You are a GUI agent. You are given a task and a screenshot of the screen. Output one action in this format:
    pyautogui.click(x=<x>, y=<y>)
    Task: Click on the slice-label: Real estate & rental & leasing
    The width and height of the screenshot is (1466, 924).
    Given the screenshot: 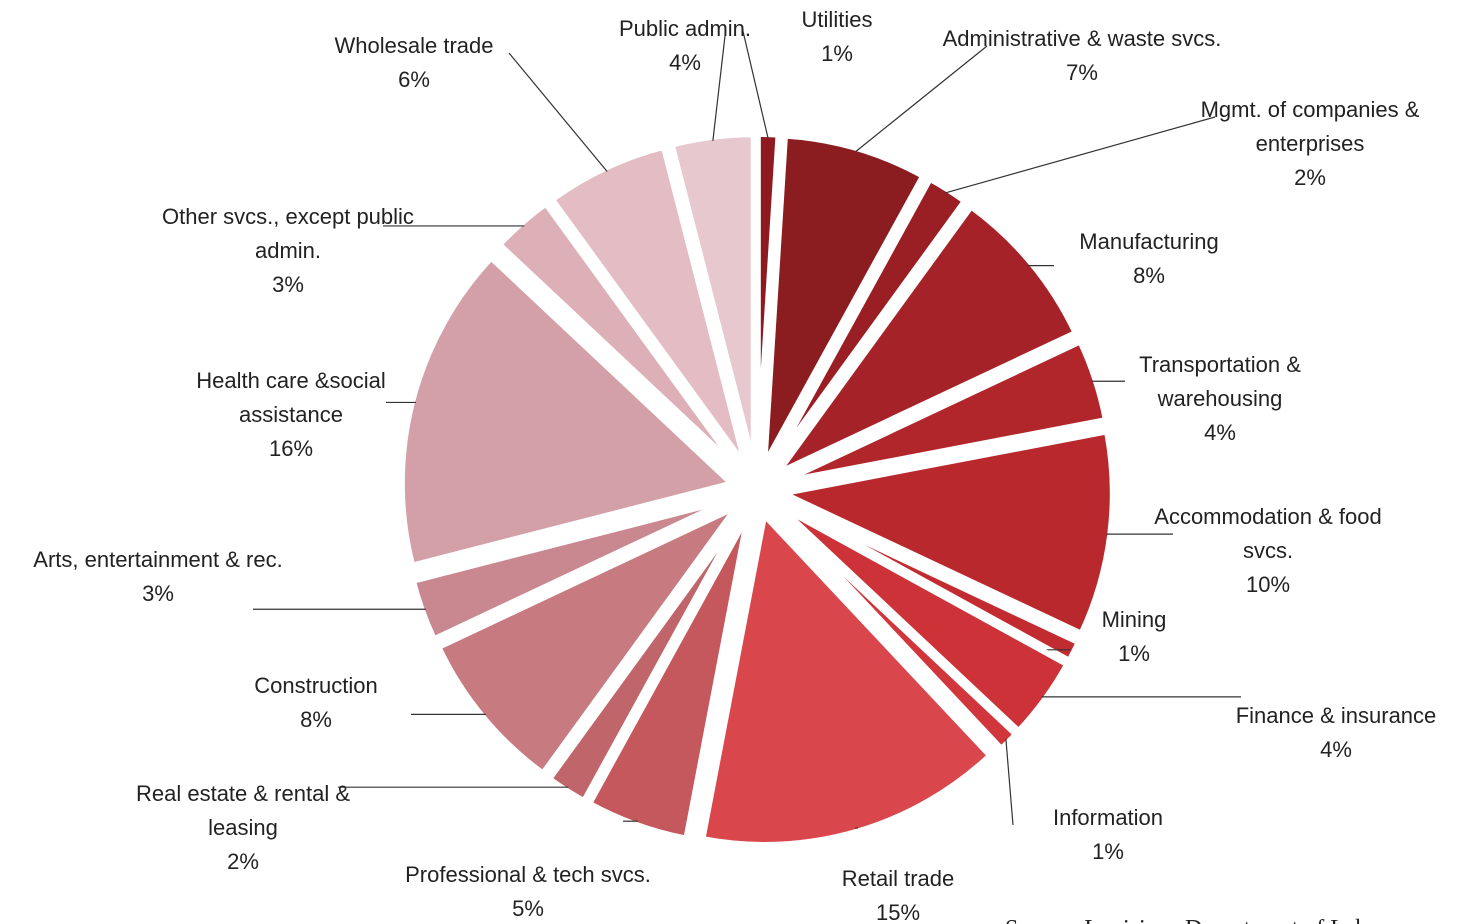 What is the action you would take?
    pyautogui.click(x=243, y=810)
    